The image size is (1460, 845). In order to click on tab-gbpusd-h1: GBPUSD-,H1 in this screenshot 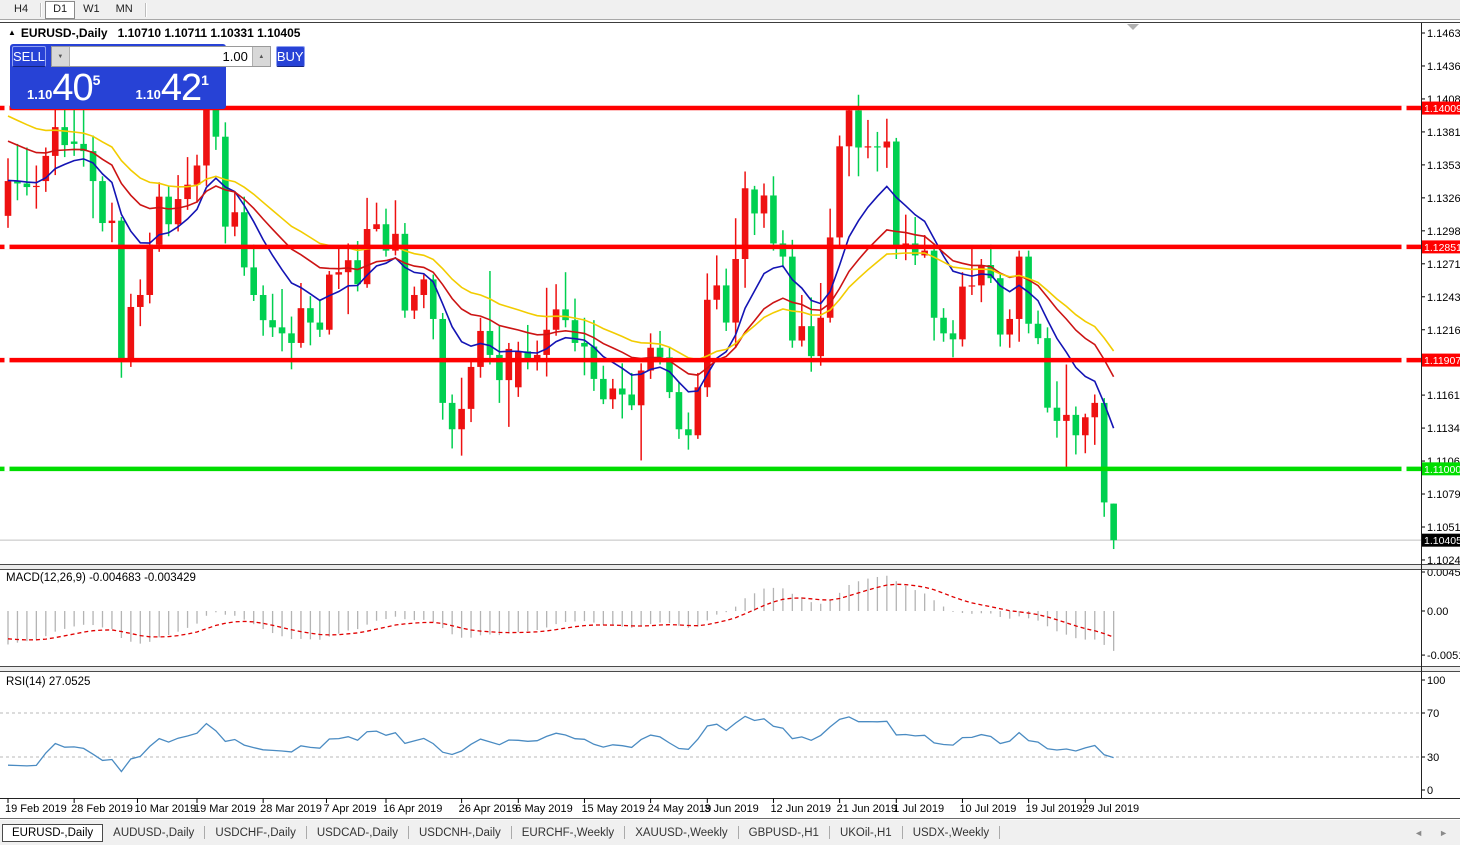, I will do `click(783, 832)`.